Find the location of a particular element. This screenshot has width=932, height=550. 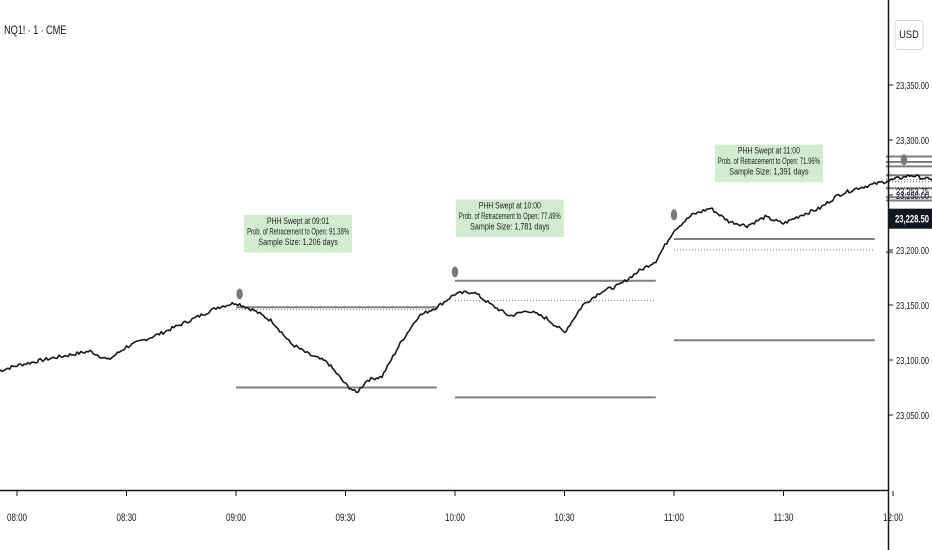

last-price-badge is located at coordinates (910, 218).